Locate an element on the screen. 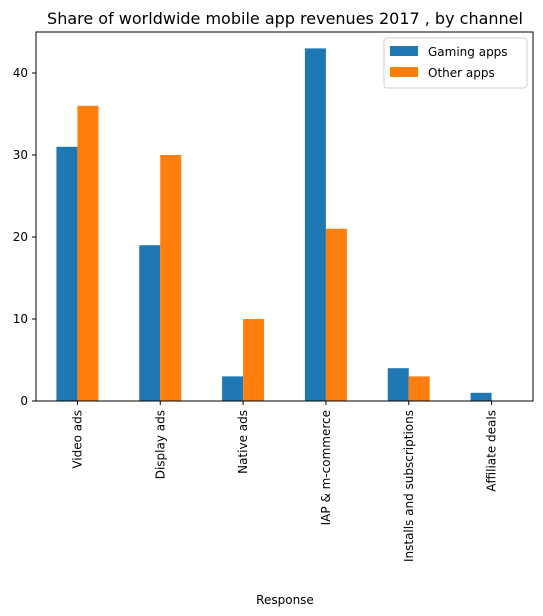 The height and width of the screenshot is (616, 543). y-tick-label: 40 is located at coordinates (20, 73).